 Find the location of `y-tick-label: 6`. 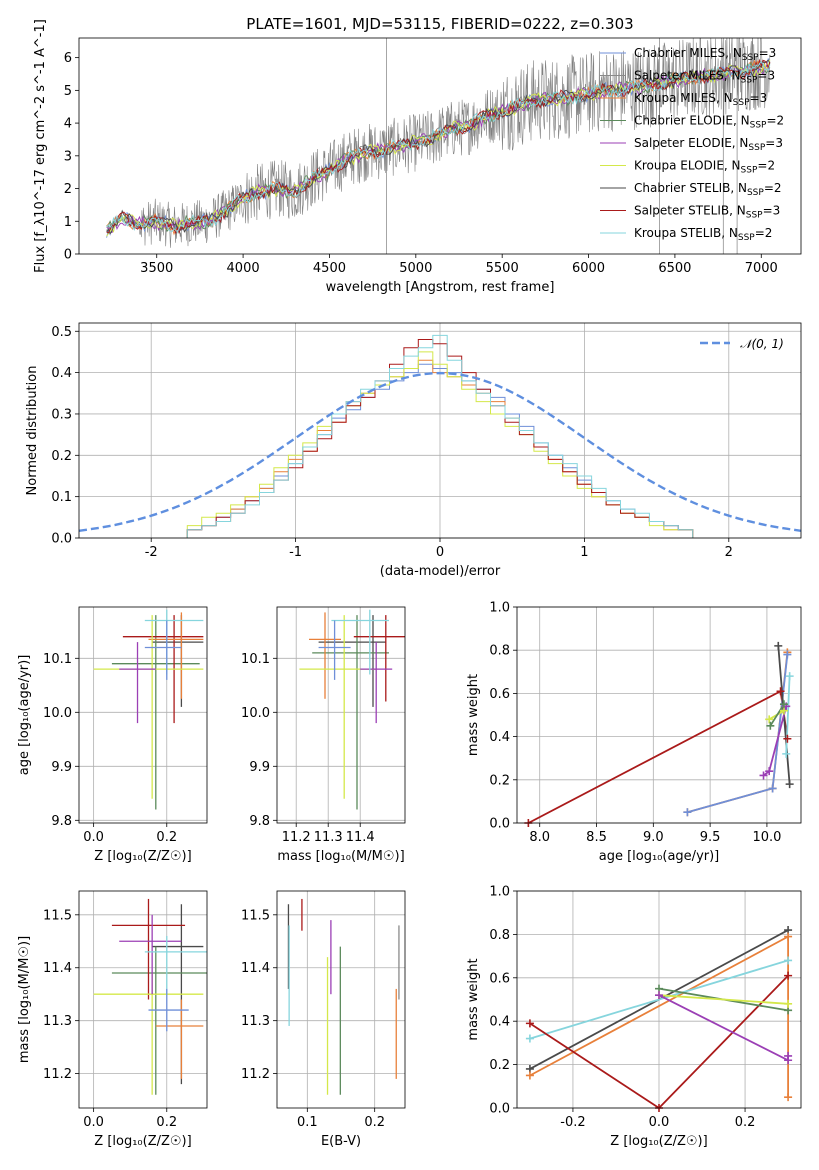

y-tick-label: 6 is located at coordinates (68, 58).